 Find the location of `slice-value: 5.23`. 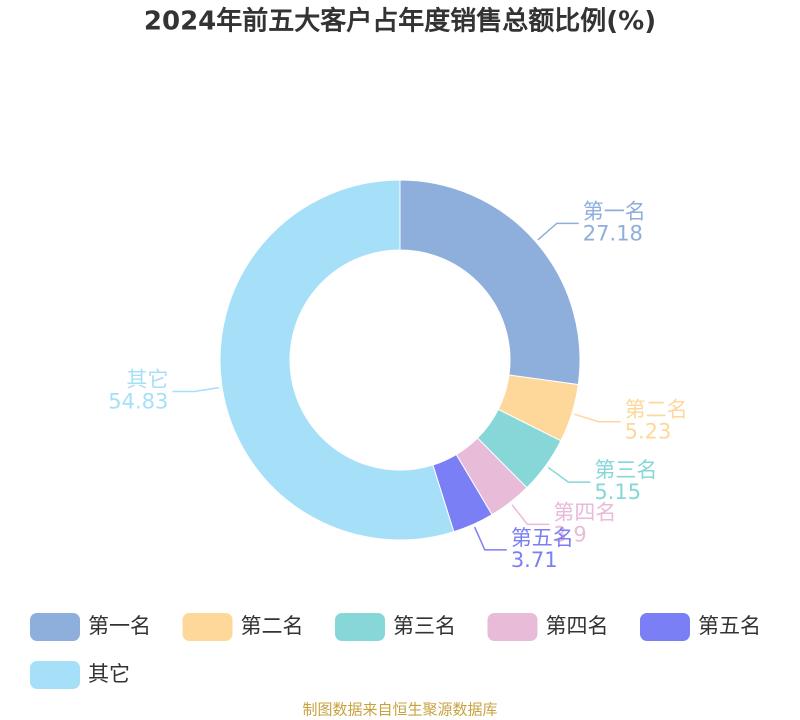

slice-value: 5.23 is located at coordinates (648, 432).